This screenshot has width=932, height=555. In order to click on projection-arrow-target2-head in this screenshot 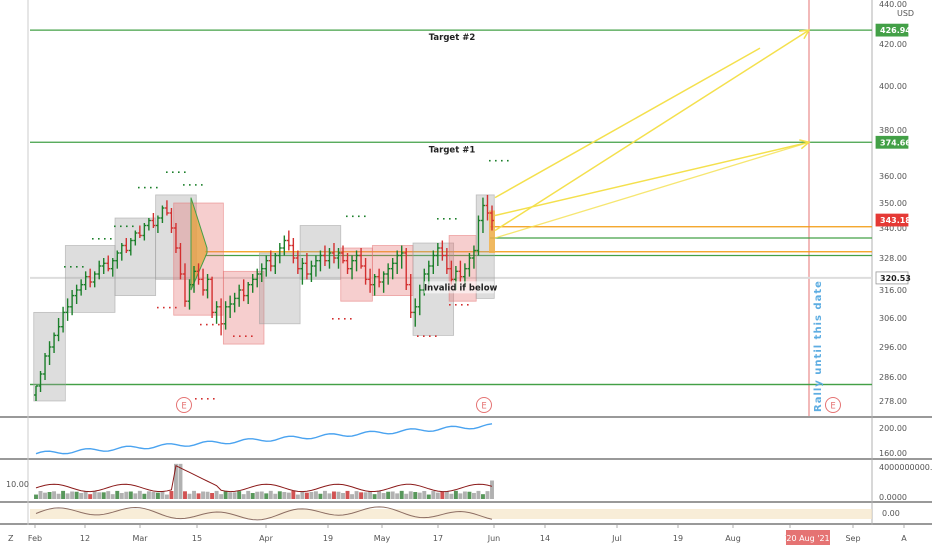, I will do `click(804, 34)`.